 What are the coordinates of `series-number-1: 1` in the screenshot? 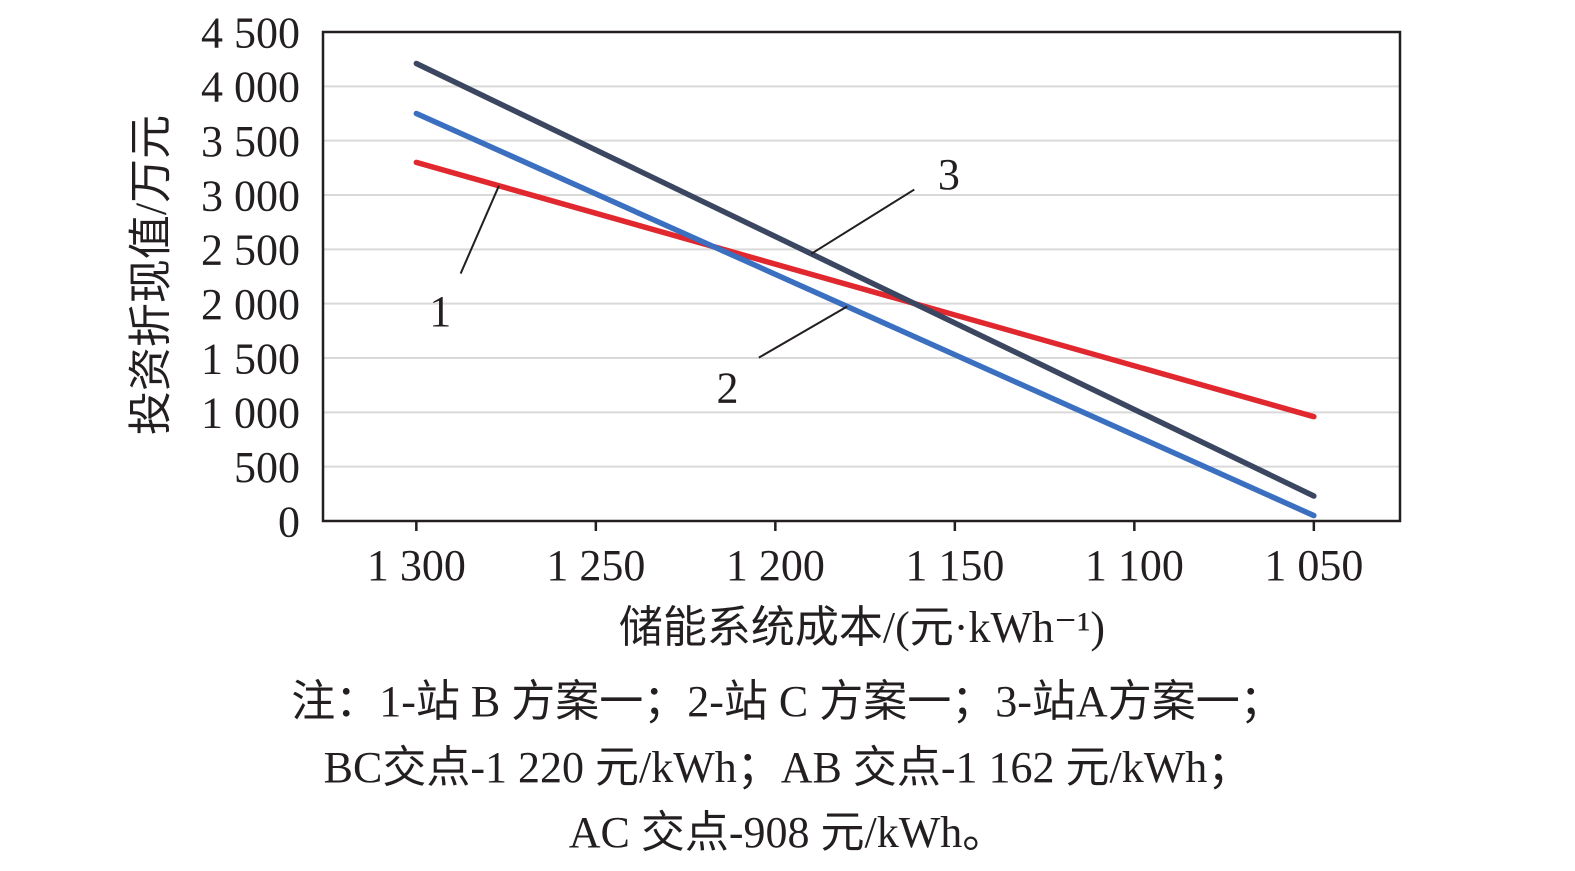 It's located at (440, 311).